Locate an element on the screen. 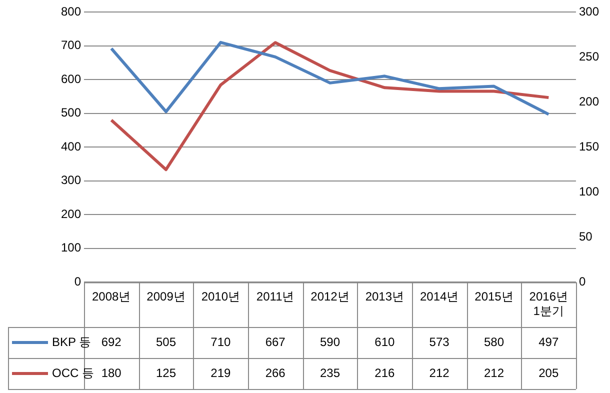  data-label: 692 is located at coordinates (111, 341).